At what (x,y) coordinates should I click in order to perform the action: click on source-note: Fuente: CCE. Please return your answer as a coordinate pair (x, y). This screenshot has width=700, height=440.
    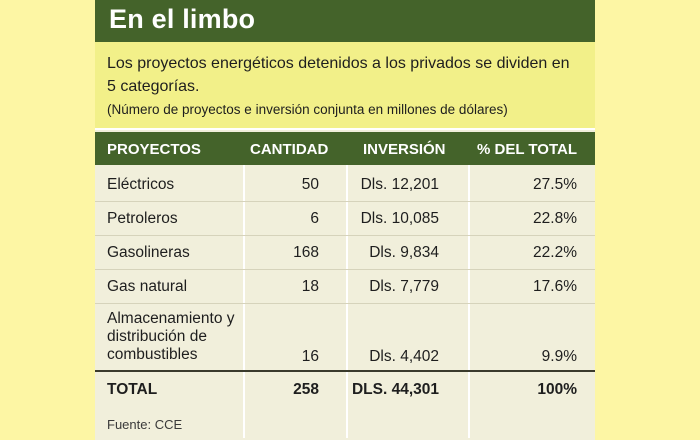
    Looking at the image, I should click on (145, 424).